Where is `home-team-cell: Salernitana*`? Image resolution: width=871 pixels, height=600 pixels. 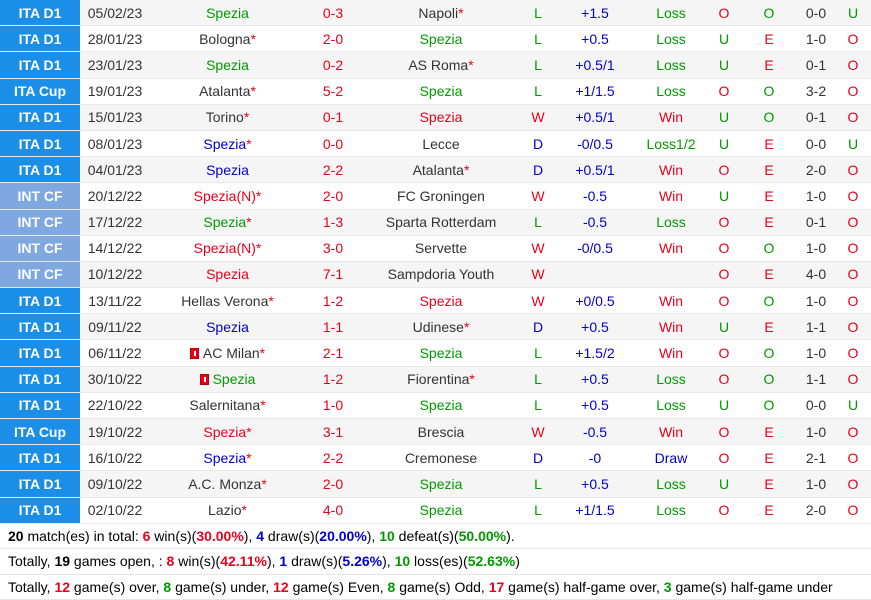
home-team-cell: Salernitana* is located at coordinates (227, 406).